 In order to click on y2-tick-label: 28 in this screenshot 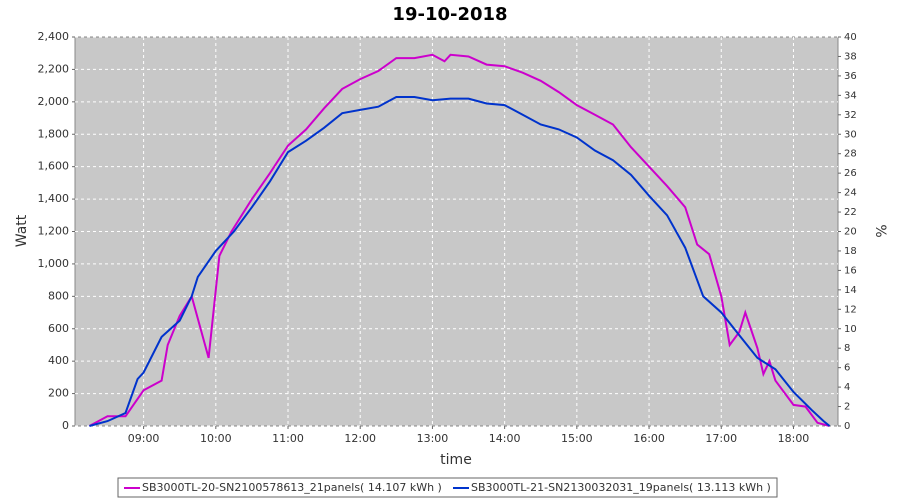, I will do `click(850, 154)`.